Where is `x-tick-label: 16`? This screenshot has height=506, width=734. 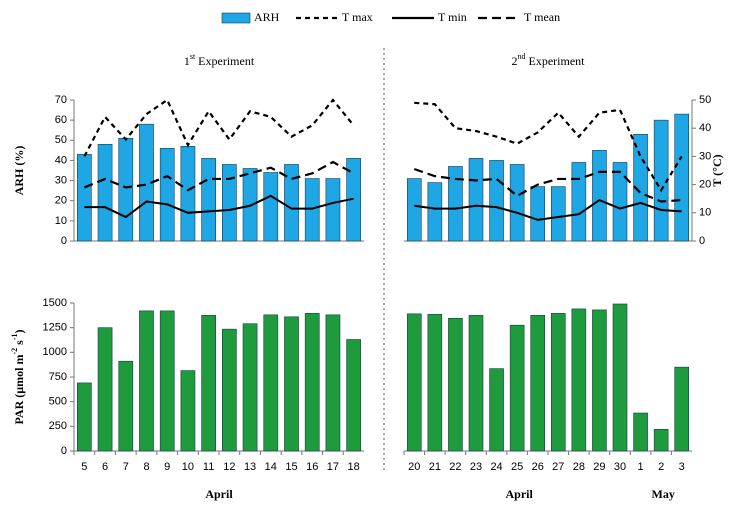 x-tick-label: 16 is located at coordinates (312, 467).